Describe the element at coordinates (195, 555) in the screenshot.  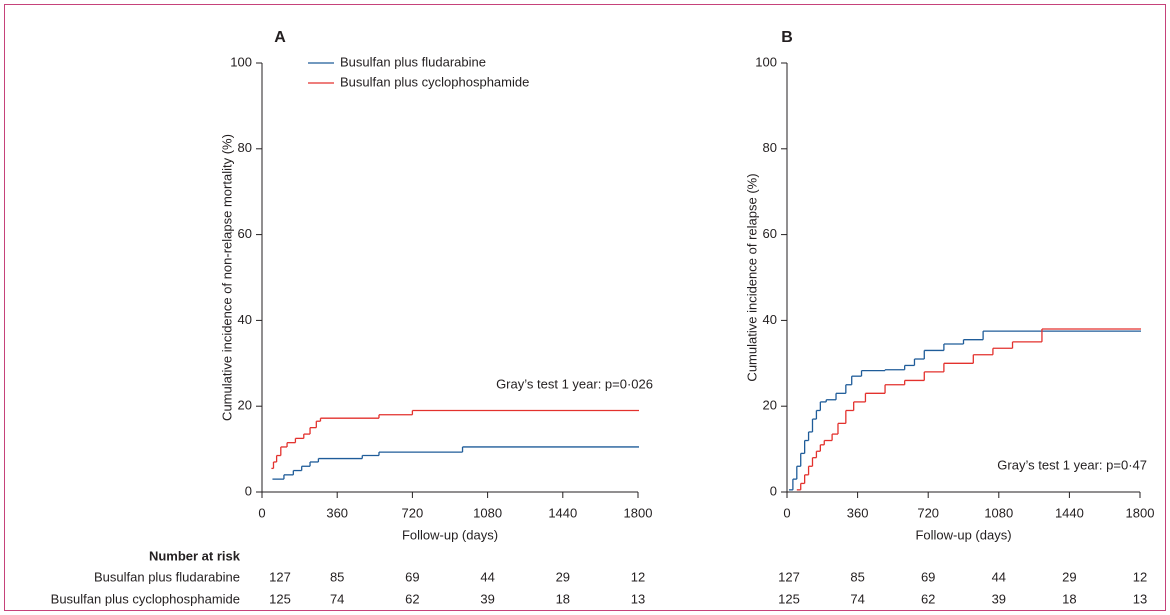
I see `at-risk-title: Number at risk` at that location.